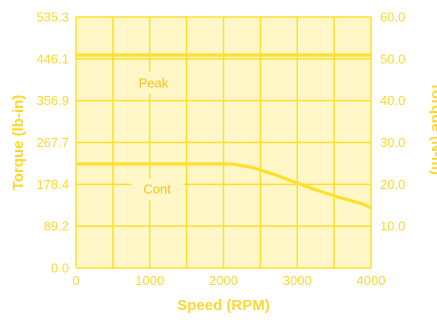 The height and width of the screenshot is (320, 437). I want to click on y-tick-label: 0.0, so click(60, 268).